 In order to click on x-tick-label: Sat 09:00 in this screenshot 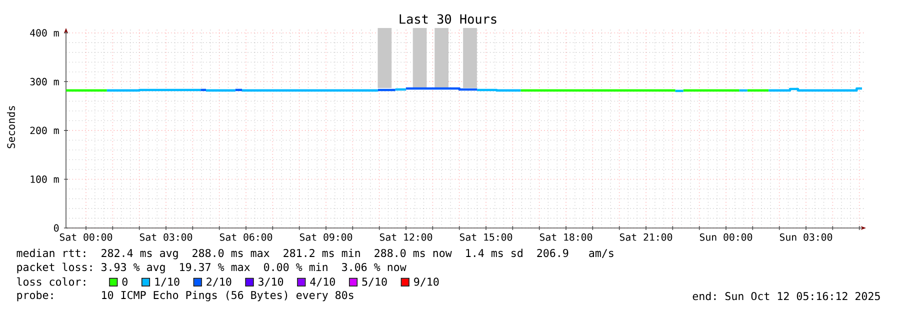, I will do `click(326, 237)`.